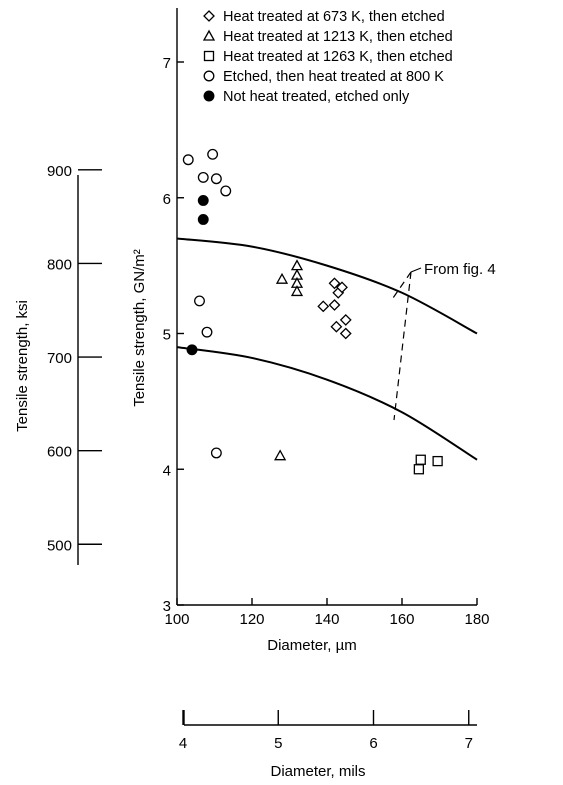 The image size is (563, 785). Describe the element at coordinates (326, 619) in the screenshot. I see `x-tick-label: 140` at that location.